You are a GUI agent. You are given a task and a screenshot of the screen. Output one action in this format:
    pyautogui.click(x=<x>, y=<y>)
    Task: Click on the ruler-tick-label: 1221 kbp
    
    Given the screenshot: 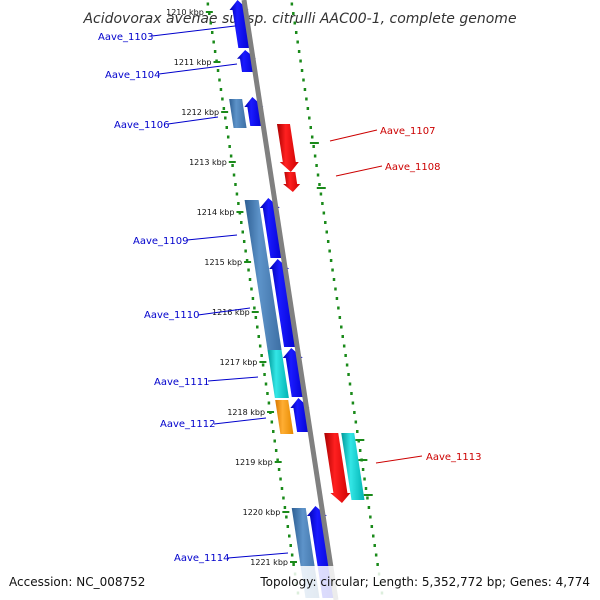 What is the action you would take?
    pyautogui.click(x=269, y=562)
    